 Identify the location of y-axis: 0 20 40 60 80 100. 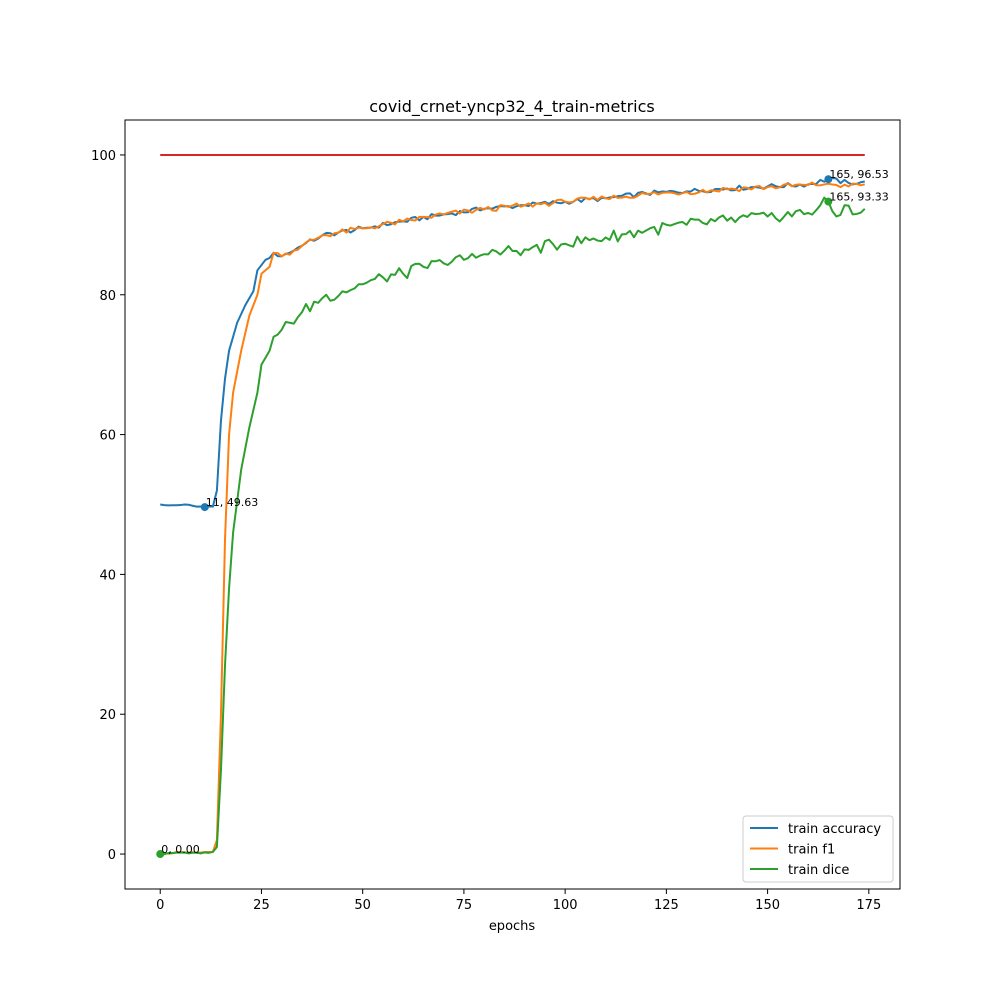
(108, 506).